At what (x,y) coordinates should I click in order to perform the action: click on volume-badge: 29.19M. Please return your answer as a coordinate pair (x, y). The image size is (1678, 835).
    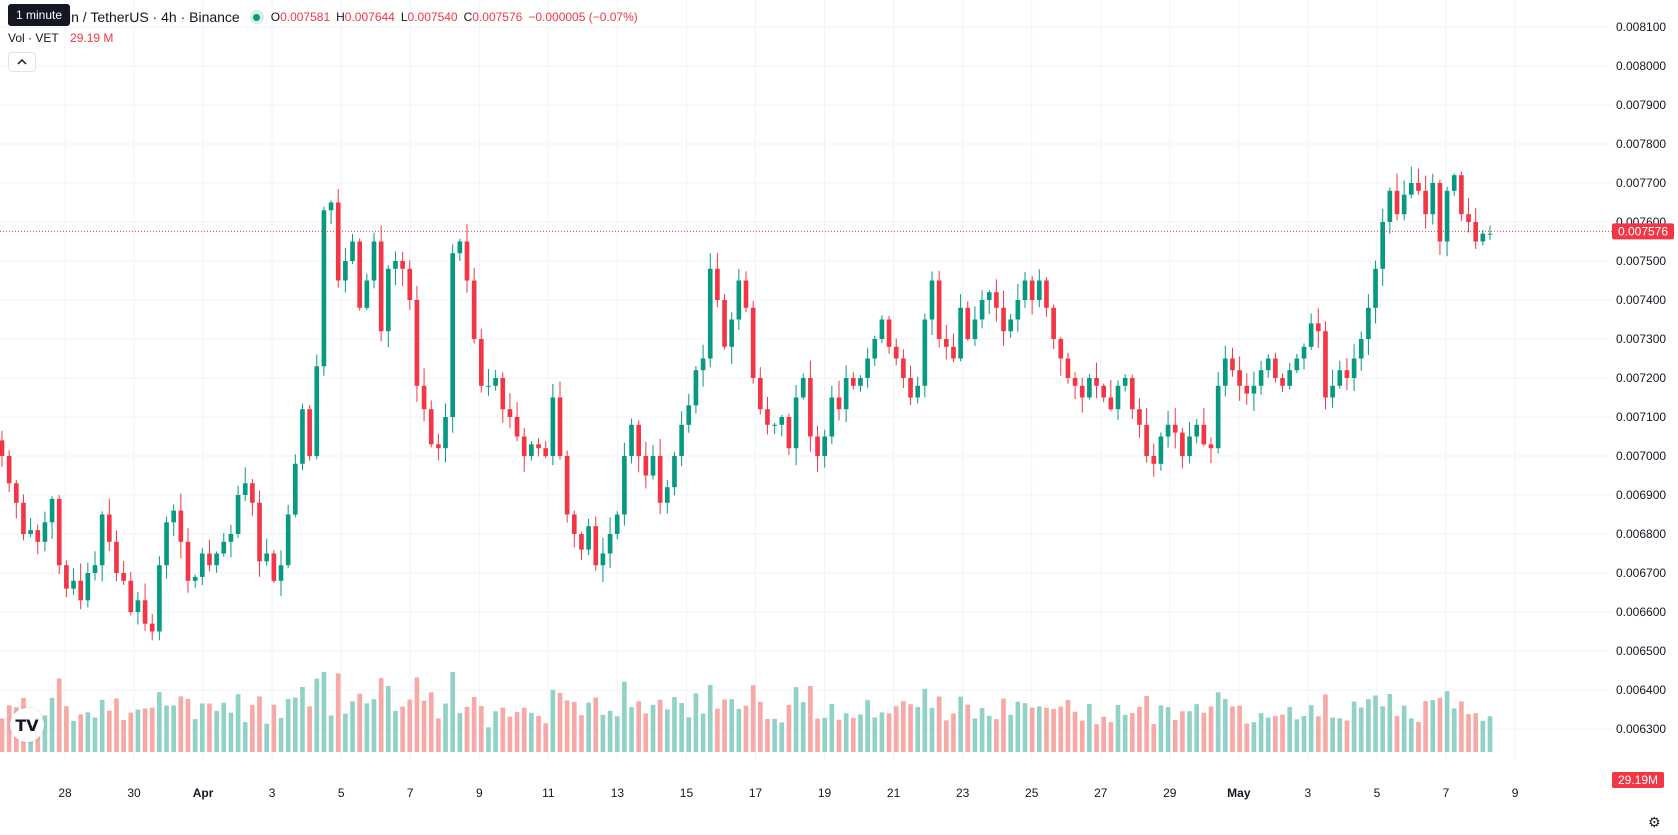
    Looking at the image, I should click on (1638, 780).